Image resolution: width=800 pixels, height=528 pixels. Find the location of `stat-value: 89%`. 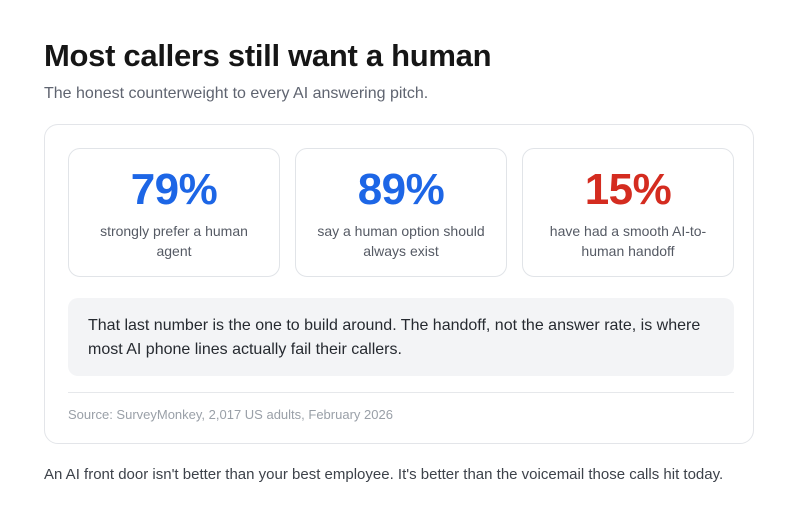

stat-value: 89% is located at coordinates (401, 189).